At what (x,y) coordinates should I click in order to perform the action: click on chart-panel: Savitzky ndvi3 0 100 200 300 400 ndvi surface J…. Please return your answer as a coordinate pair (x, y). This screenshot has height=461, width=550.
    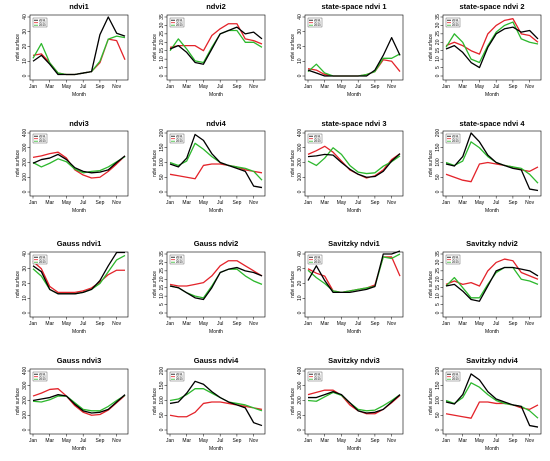
    Looking at the image, I should click on (347, 404).